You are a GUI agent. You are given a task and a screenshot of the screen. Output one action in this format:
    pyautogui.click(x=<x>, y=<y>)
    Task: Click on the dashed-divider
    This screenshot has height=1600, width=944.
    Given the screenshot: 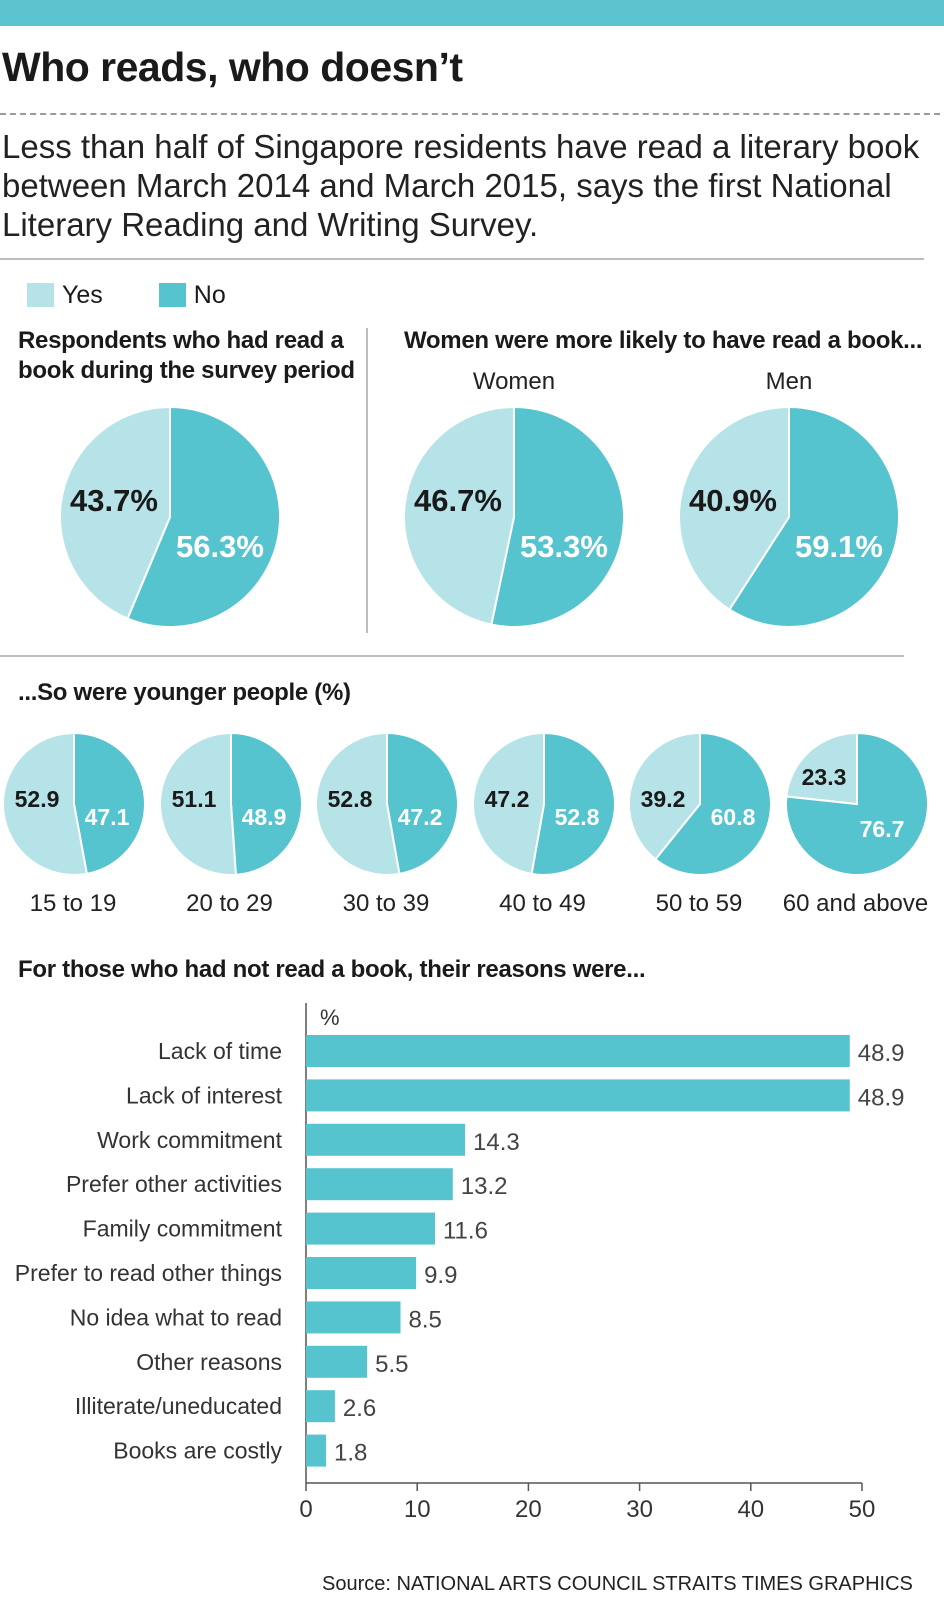 What is the action you would take?
    pyautogui.click(x=470, y=114)
    